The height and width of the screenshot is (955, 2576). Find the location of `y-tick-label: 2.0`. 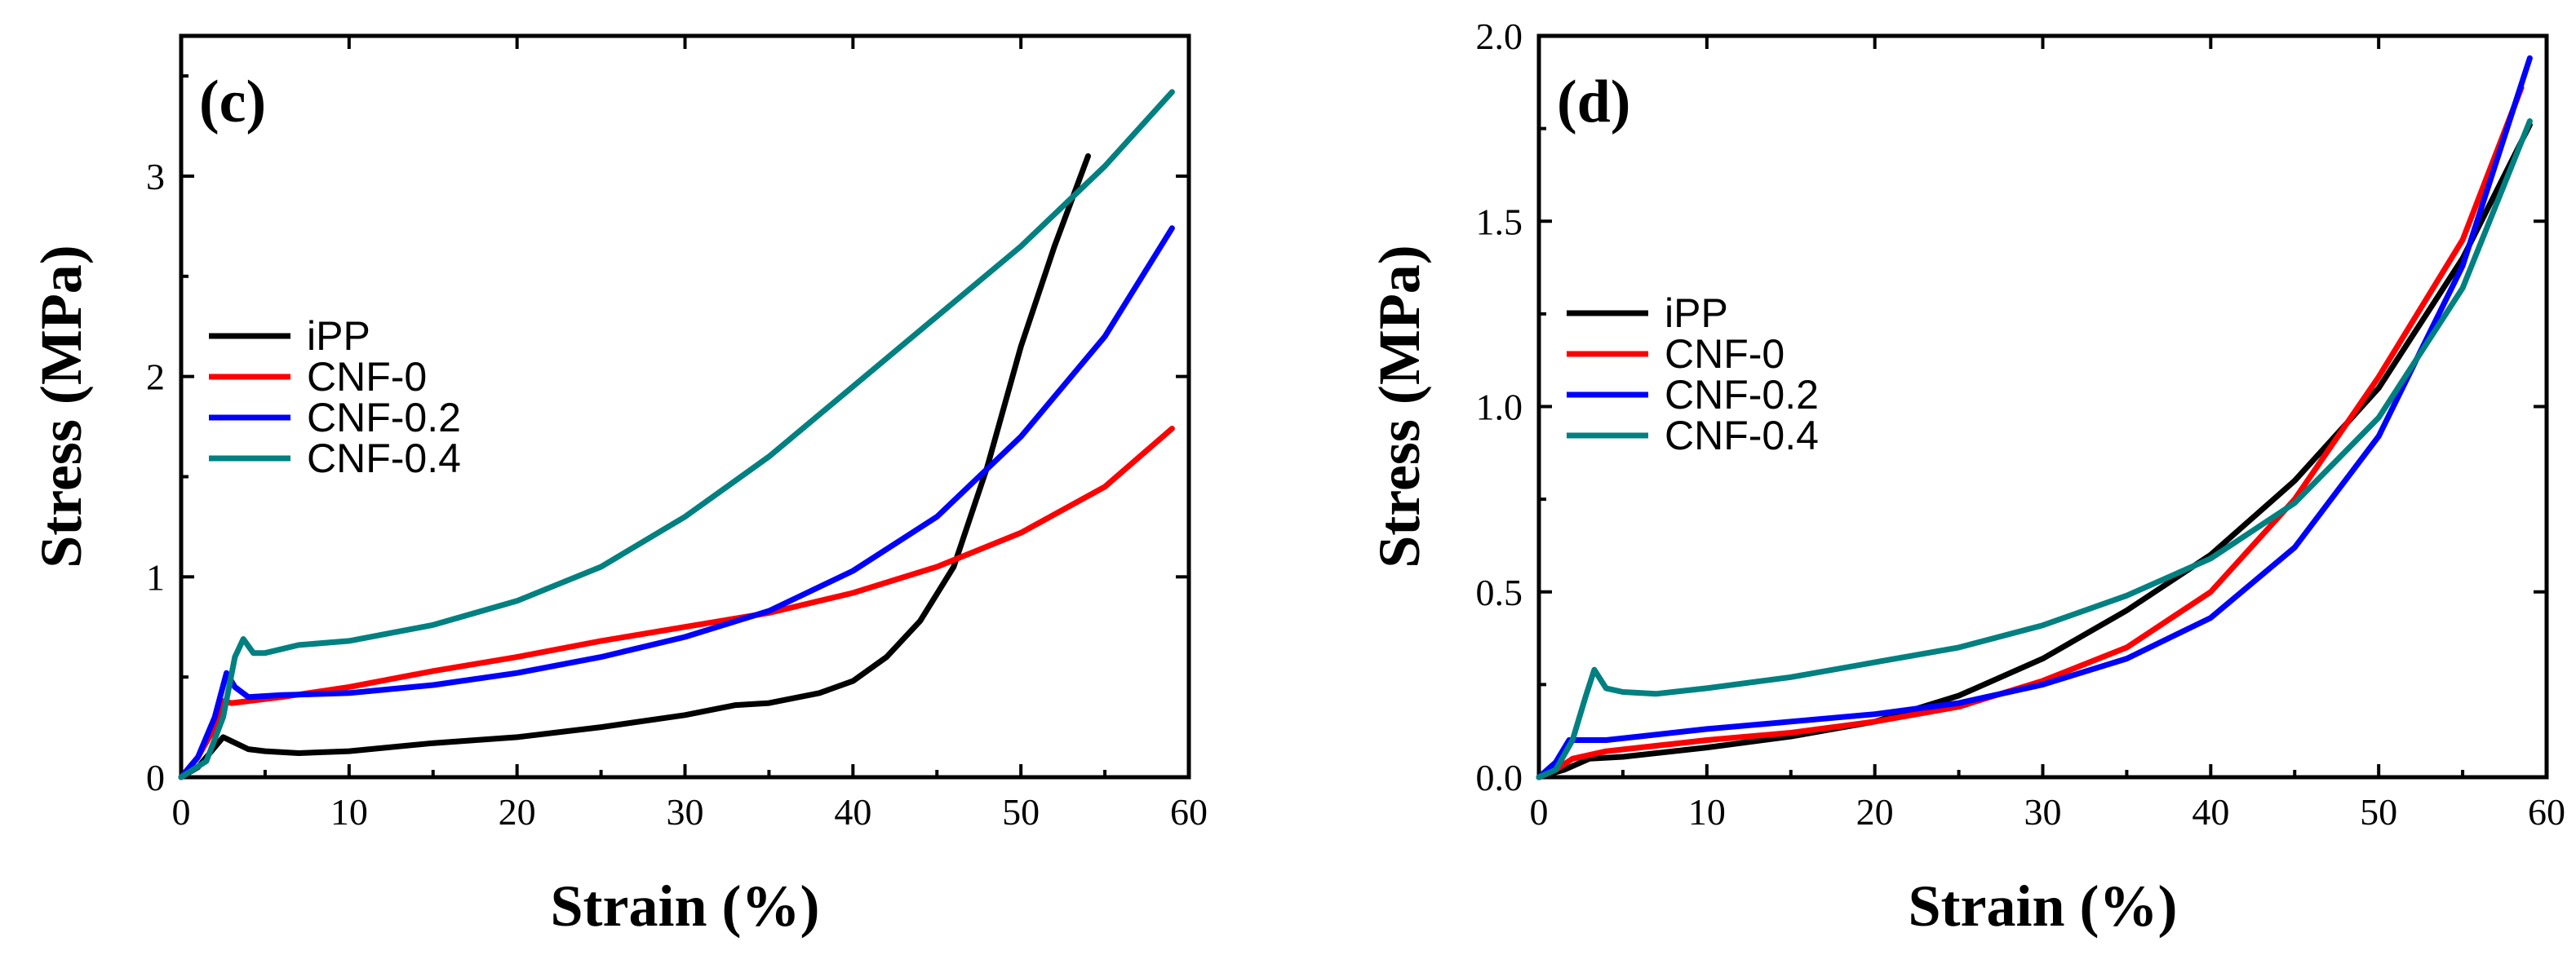

y-tick-label: 2.0 is located at coordinates (1499, 36).